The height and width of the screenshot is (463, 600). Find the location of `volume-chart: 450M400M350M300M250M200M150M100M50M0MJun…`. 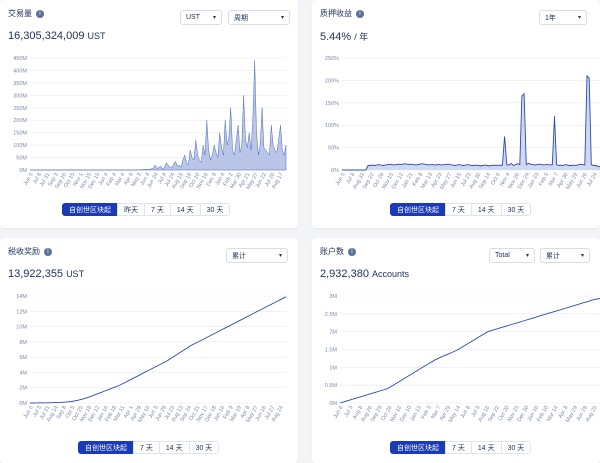

volume-chart: 450M400M350M300M250M200M150M100M50M0MJun… is located at coordinates (150, 123).